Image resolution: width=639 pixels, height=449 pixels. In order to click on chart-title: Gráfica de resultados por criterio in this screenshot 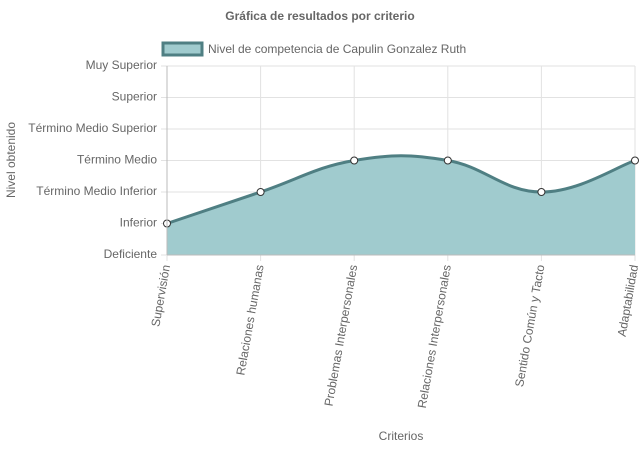, I will do `click(319, 16)`.